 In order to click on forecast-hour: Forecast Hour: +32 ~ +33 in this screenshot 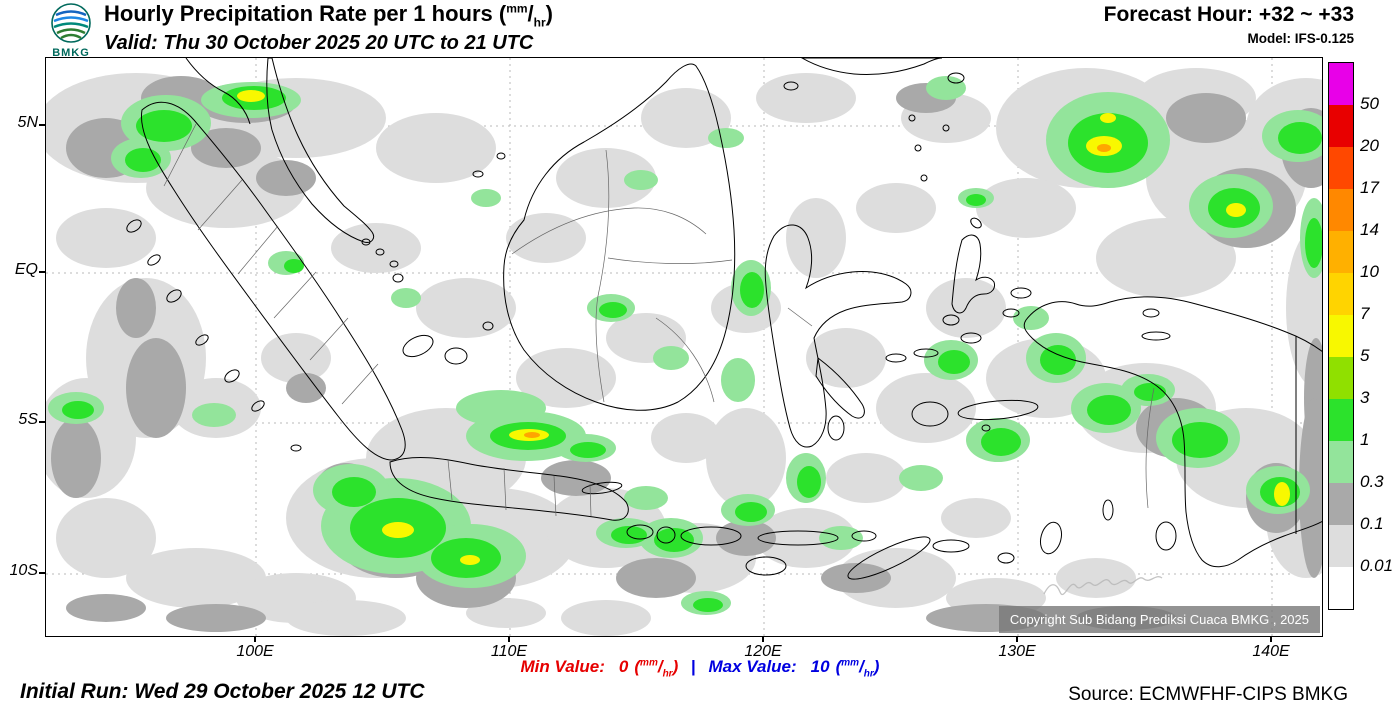, I will do `click(1228, 14)`.